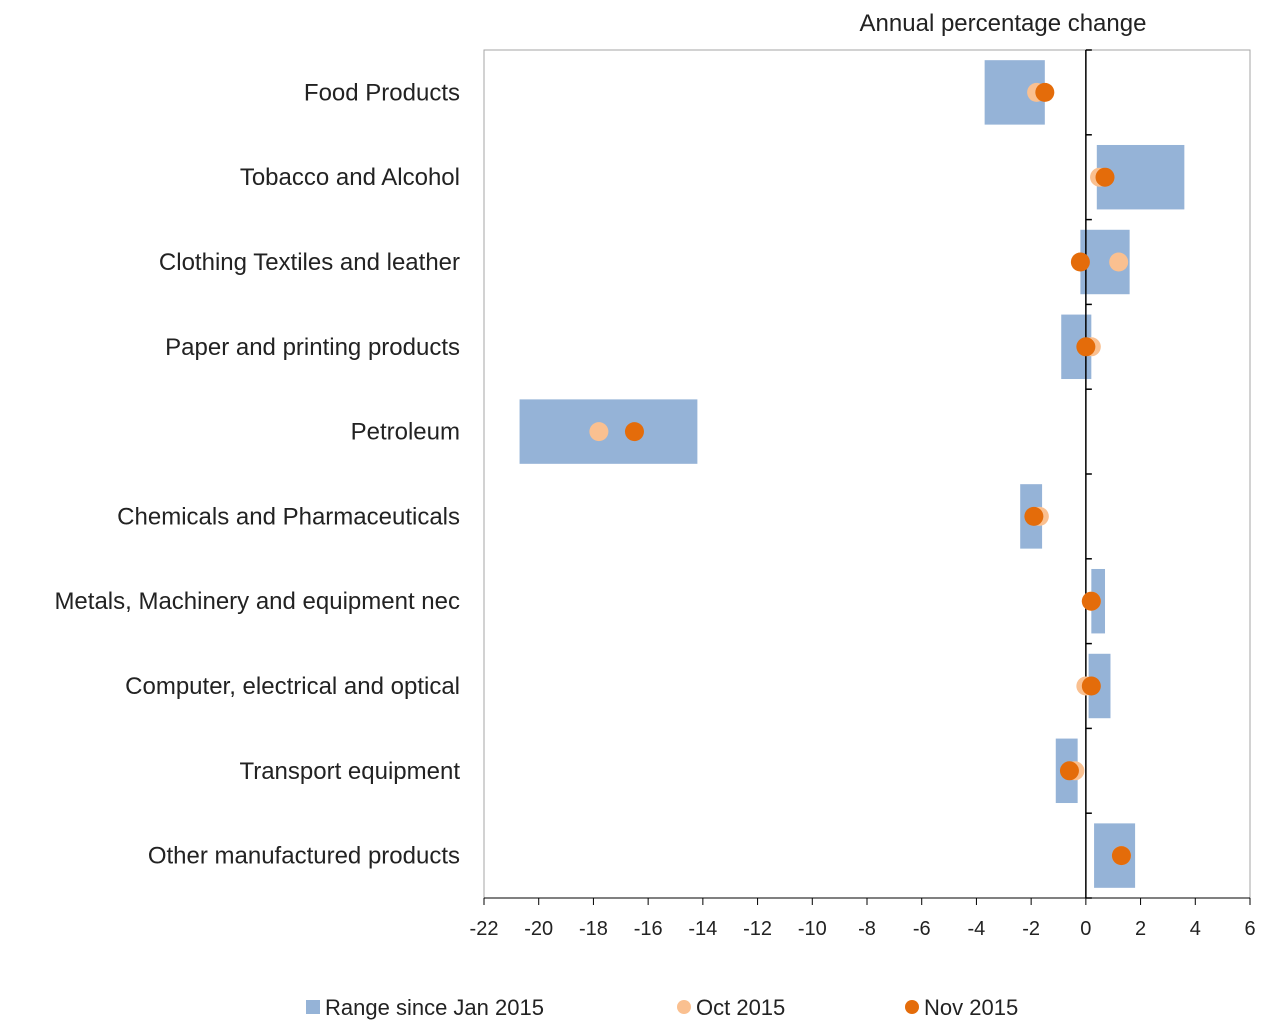  What do you see at coordinates (757, 929) in the screenshot?
I see `x-tick-label: -12` at bounding box center [757, 929].